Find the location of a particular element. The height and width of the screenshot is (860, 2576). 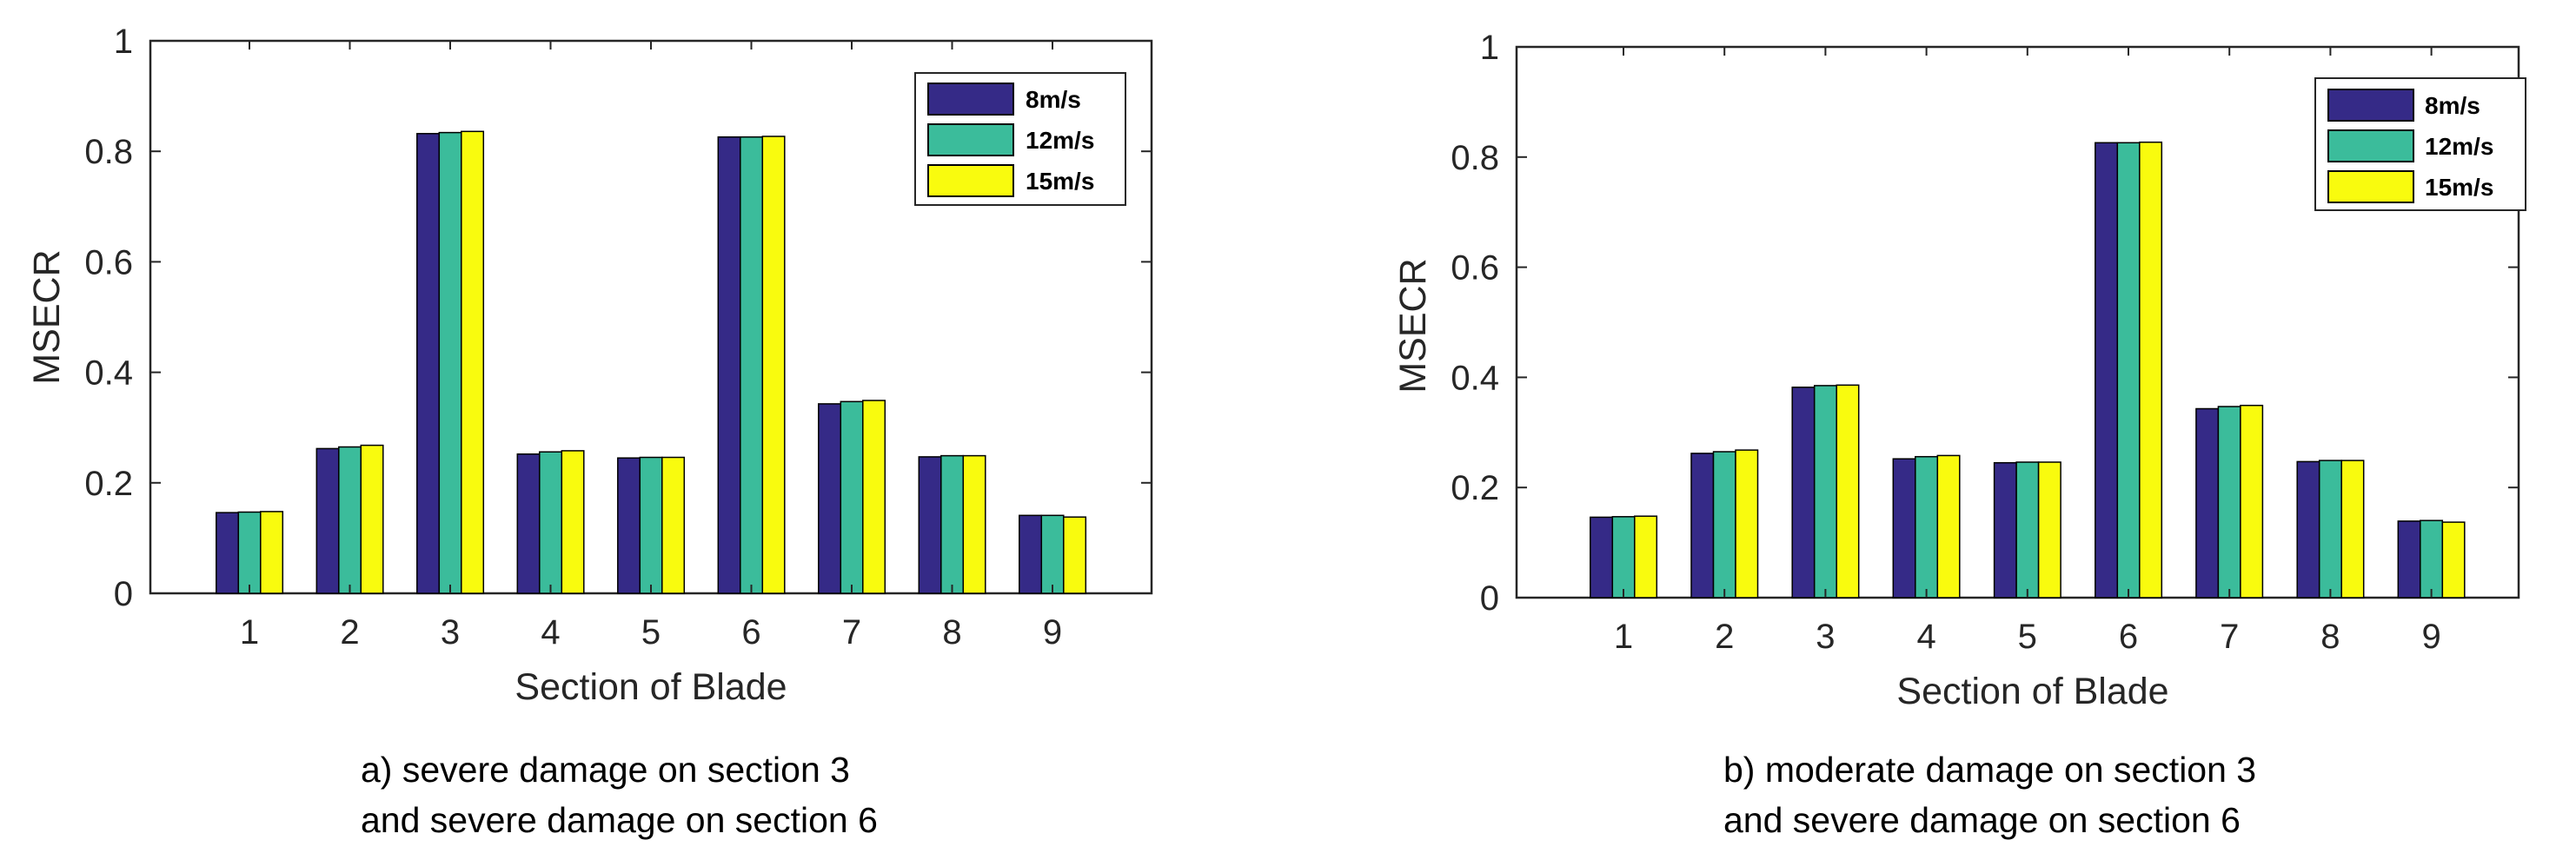

y-tick-label-a: 0.8 is located at coordinates (108, 152).